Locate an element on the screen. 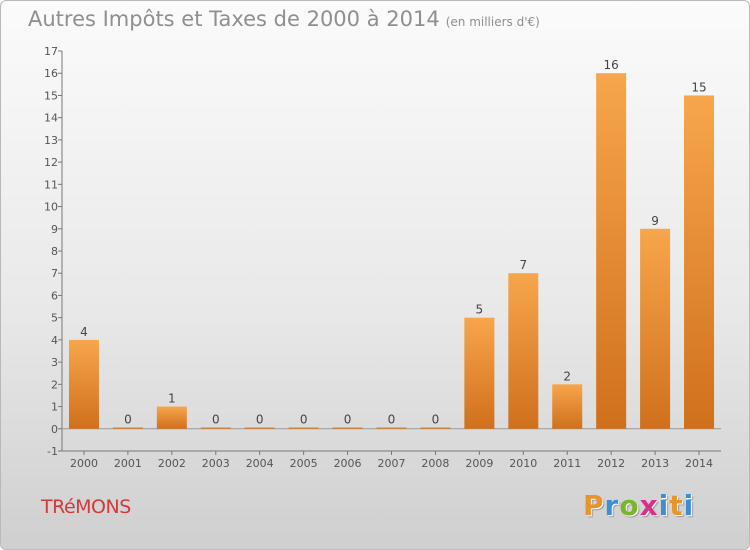 The image size is (750, 550). value-label-2001: 0 is located at coordinates (128, 419).